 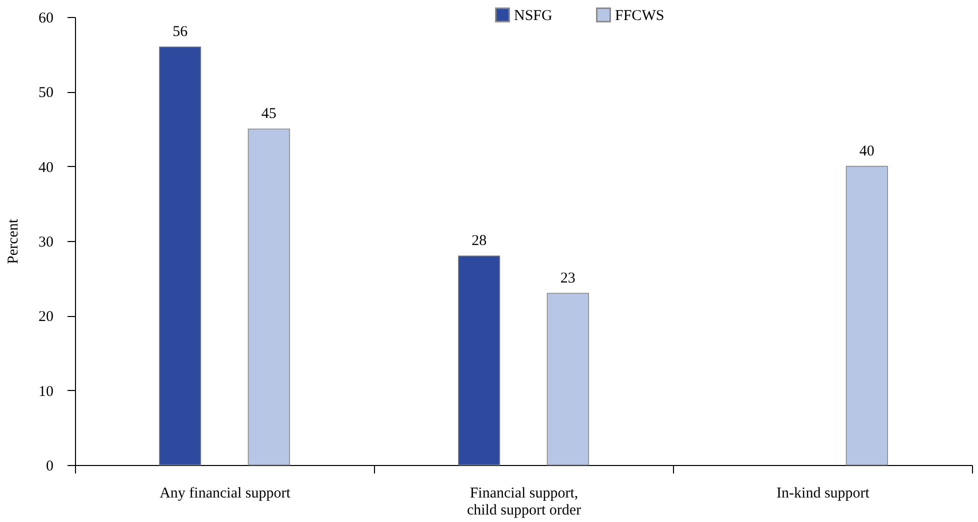 What do you see at coordinates (533, 16) in the screenshot?
I see `legend-label: NSFG` at bounding box center [533, 16].